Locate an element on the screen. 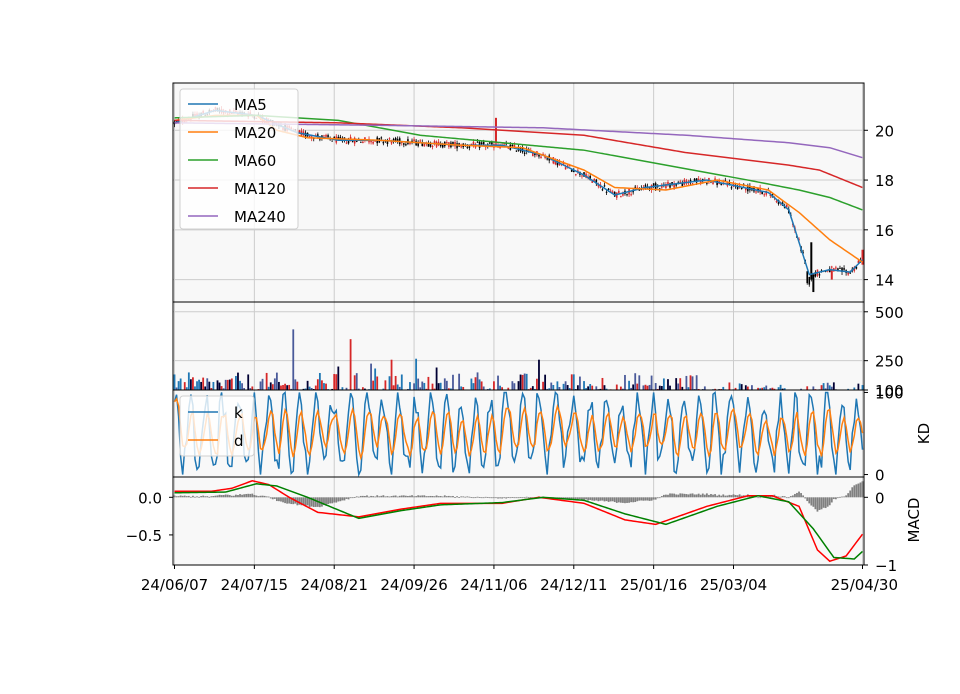 The width and height of the screenshot is (960, 694). macd-axis-label: MACD is located at coordinates (914, 520).